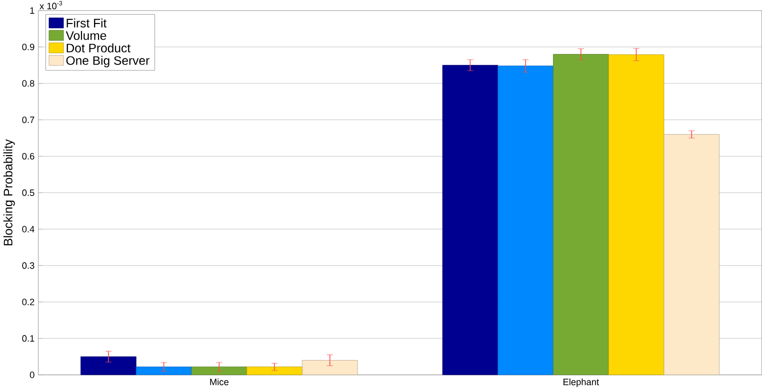 The width and height of the screenshot is (762, 390). I want to click on legend-label: One Big Server, so click(108, 62).